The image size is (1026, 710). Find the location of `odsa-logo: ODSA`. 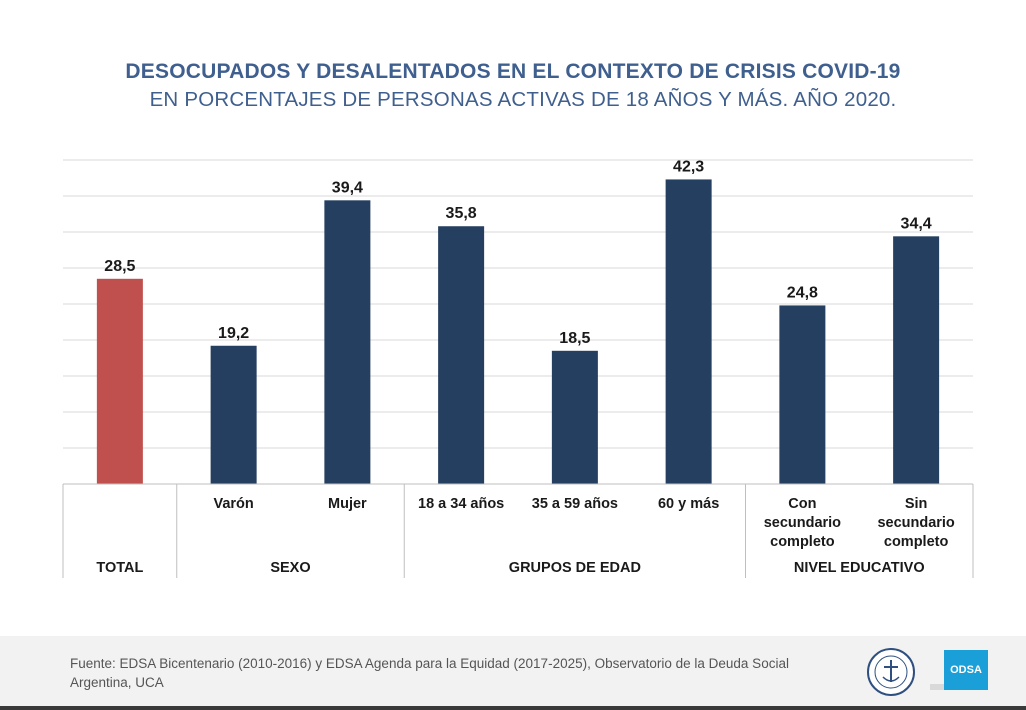

odsa-logo: ODSA is located at coordinates (966, 670).